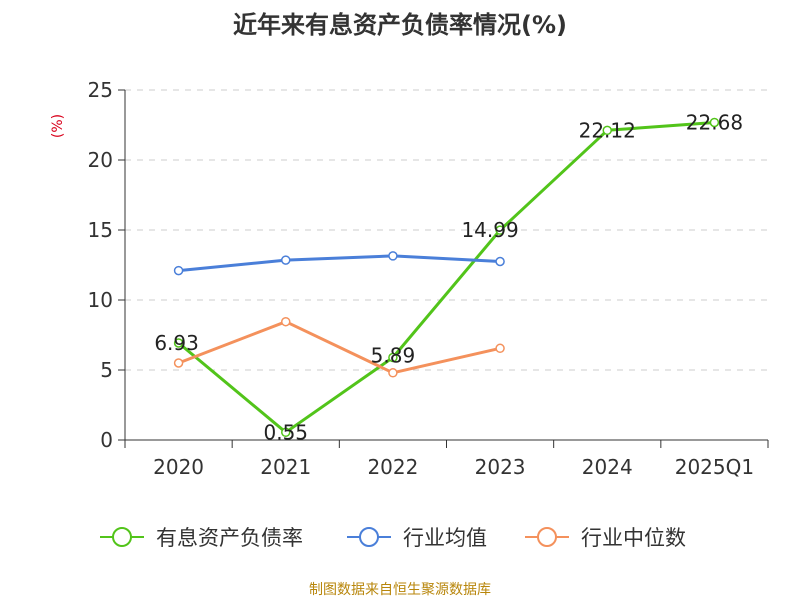 Image resolution: width=800 pixels, height=600 pixels. I want to click on data-label: 5.89, so click(393, 356).